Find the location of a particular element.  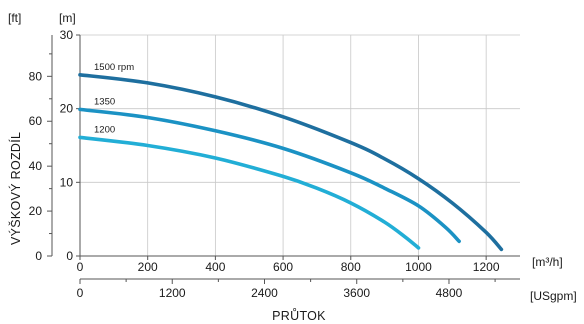

x-tick-label-m3h: 1000 is located at coordinates (418, 267).